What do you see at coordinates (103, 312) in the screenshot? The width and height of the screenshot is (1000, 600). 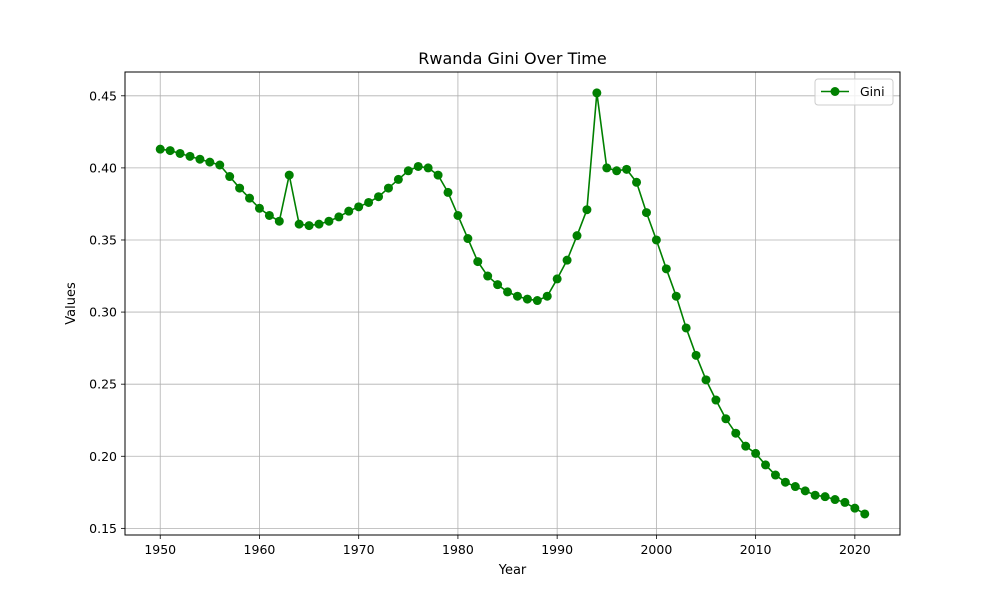 I see `y-tick-label: 0.30` at bounding box center [103, 312].